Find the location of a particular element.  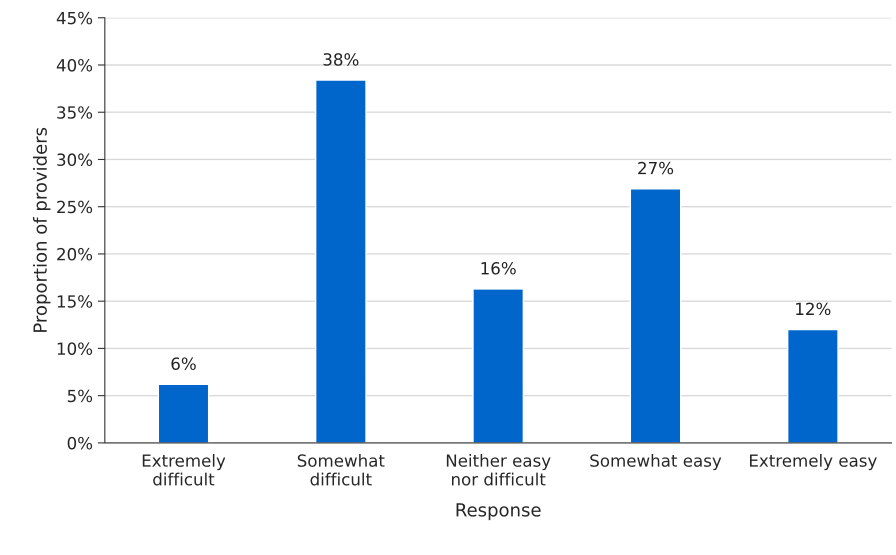

y-tick-label: 5% is located at coordinates (80, 396).